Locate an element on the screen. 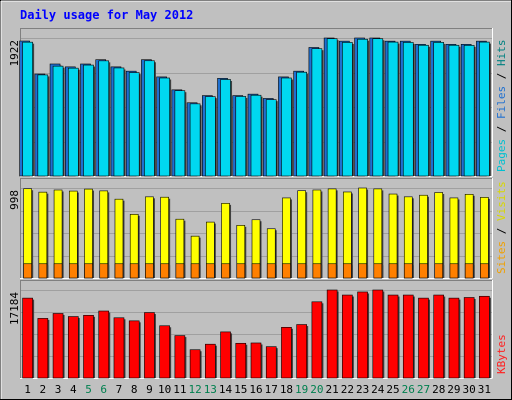  series-label-sites: Sites is located at coordinates (501, 257).